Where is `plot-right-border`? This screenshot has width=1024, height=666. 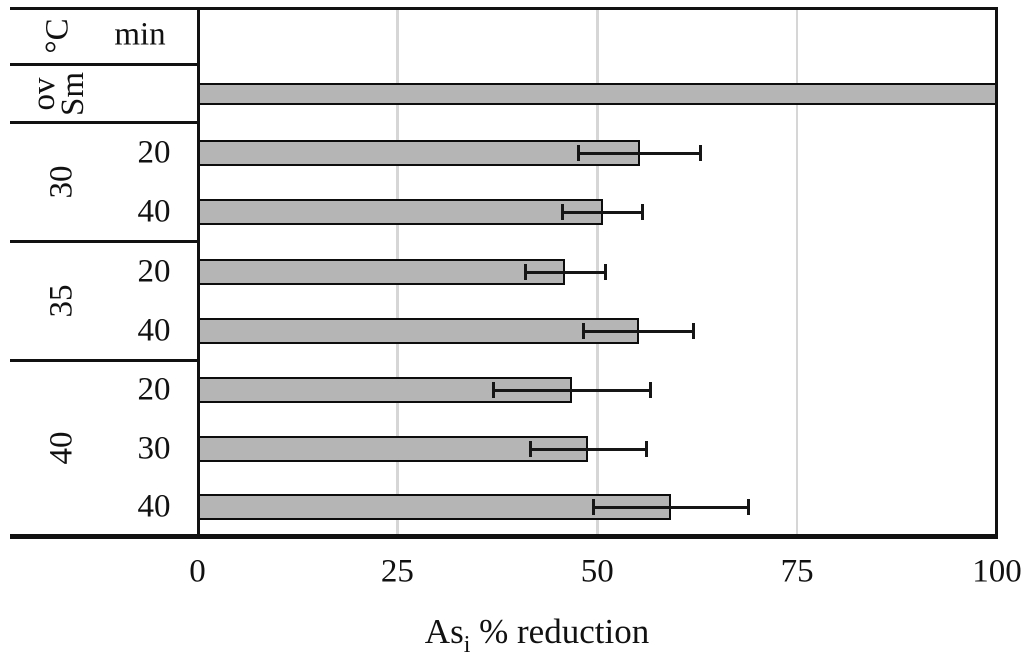 plot-right-border is located at coordinates (996, 272).